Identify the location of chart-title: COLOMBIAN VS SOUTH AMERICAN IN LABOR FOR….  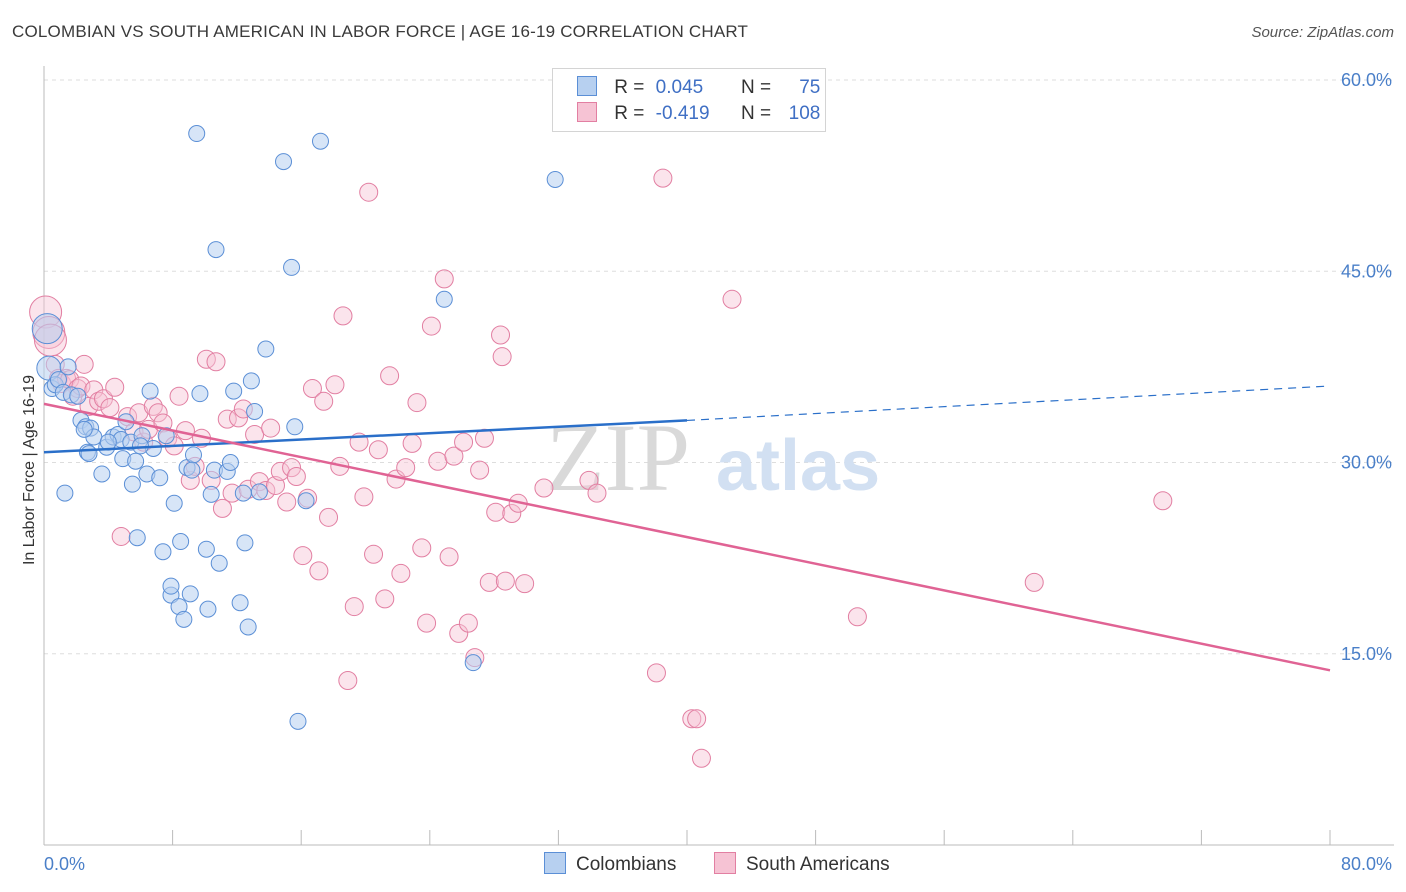
(380, 31).